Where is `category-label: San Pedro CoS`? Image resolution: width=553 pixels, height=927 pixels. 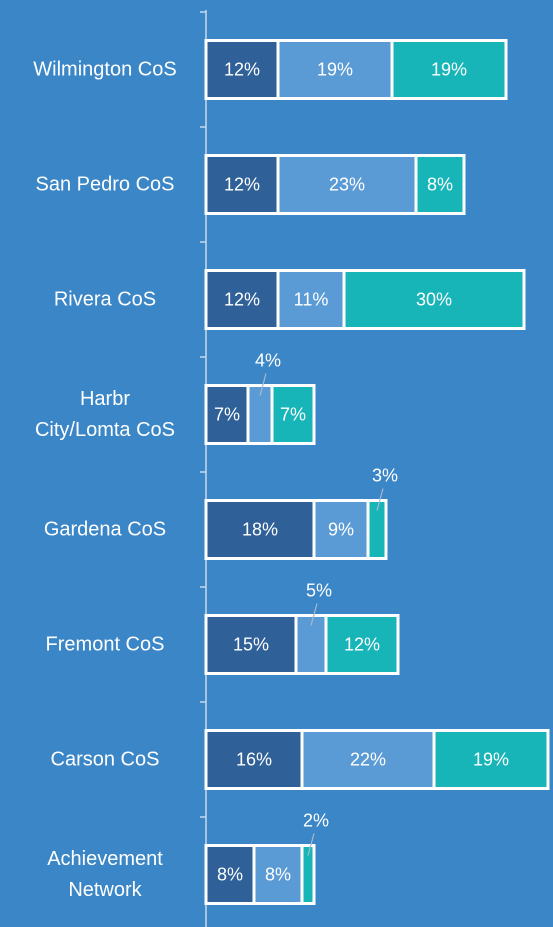
category-label: San Pedro CoS is located at coordinates (105, 184).